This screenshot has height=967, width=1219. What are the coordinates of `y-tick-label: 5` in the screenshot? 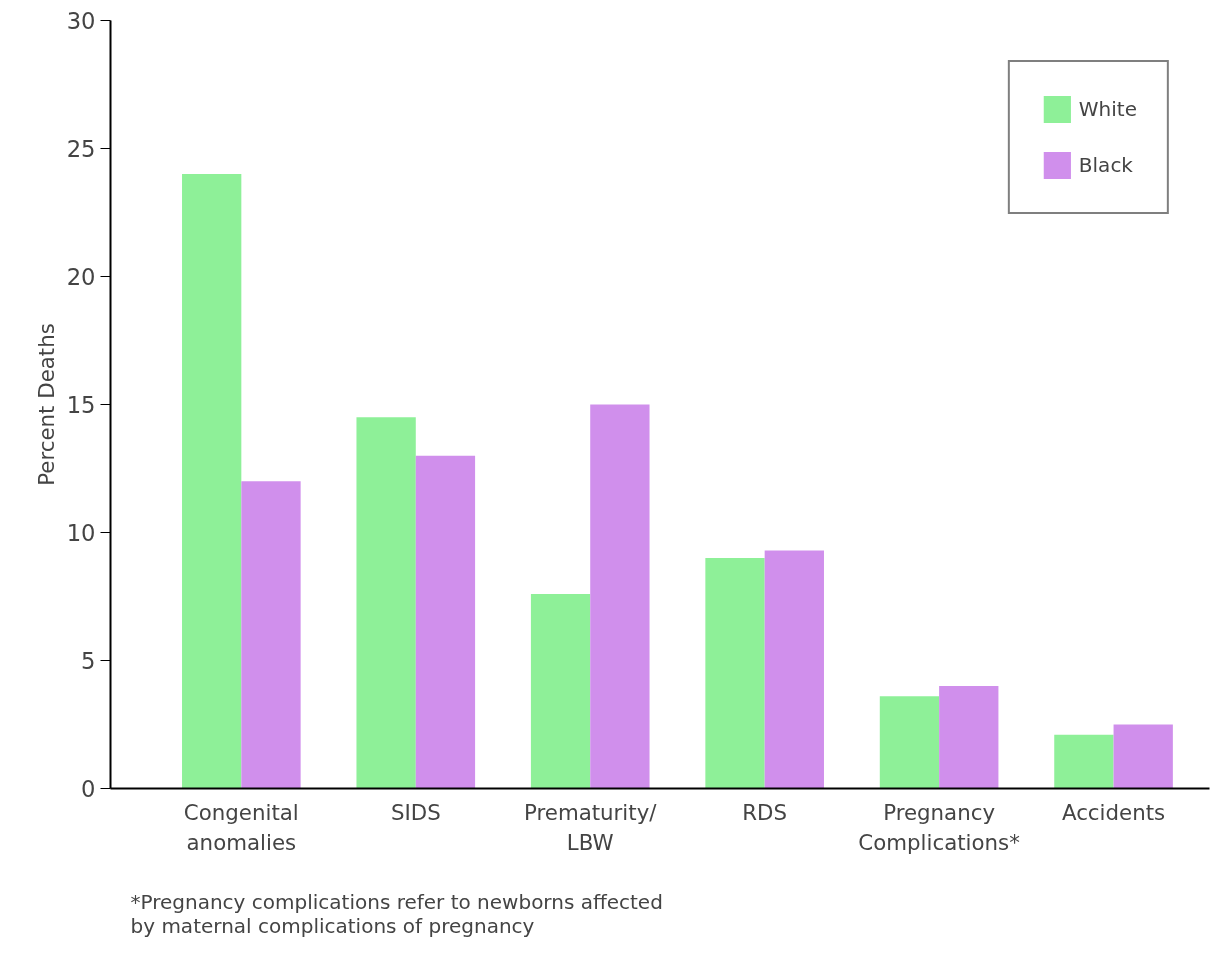 It's located at (88, 661).